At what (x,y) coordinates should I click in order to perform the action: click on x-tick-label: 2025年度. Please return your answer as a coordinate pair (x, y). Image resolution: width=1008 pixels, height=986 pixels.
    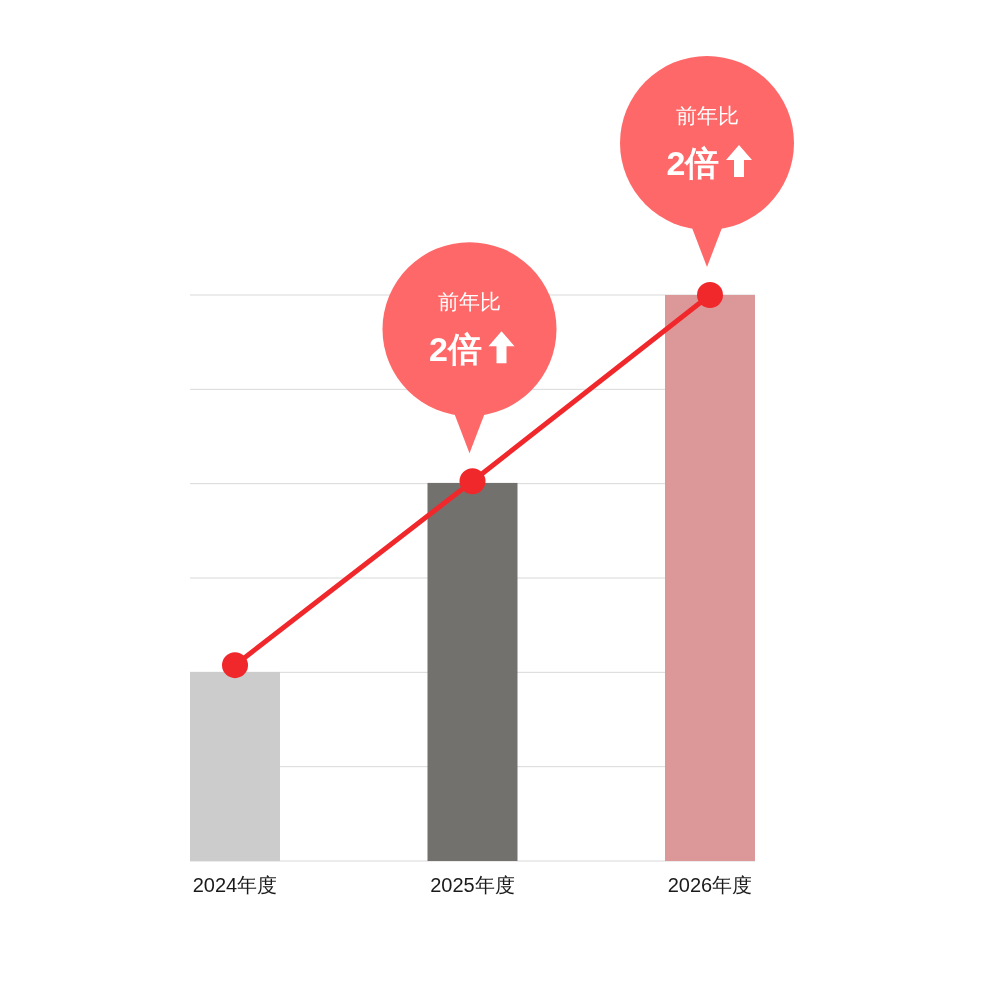
    Looking at the image, I should click on (472, 885).